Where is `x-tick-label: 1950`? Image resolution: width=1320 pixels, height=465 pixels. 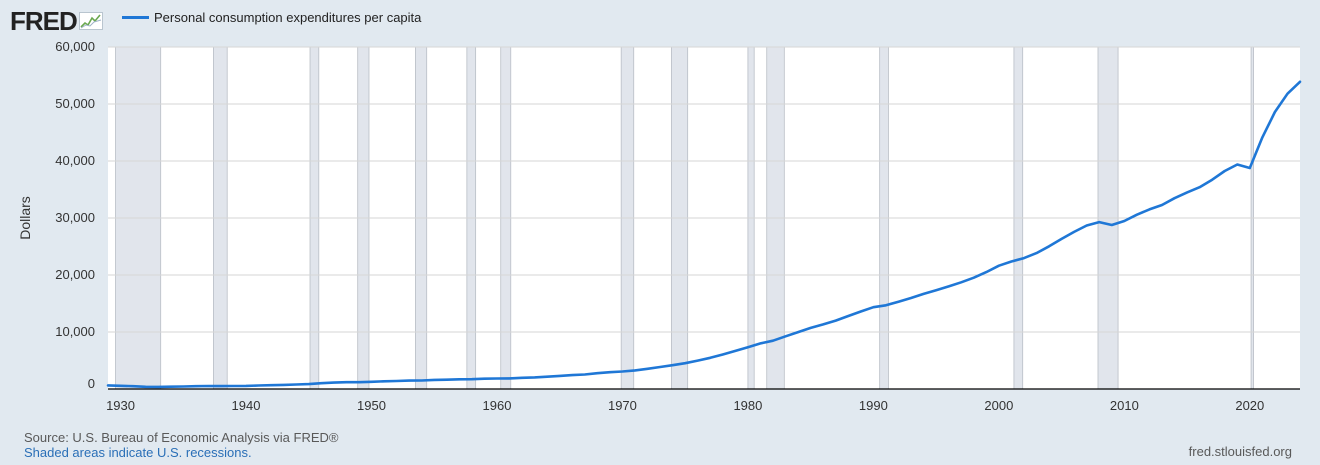 x-tick-label: 1950 is located at coordinates (371, 405).